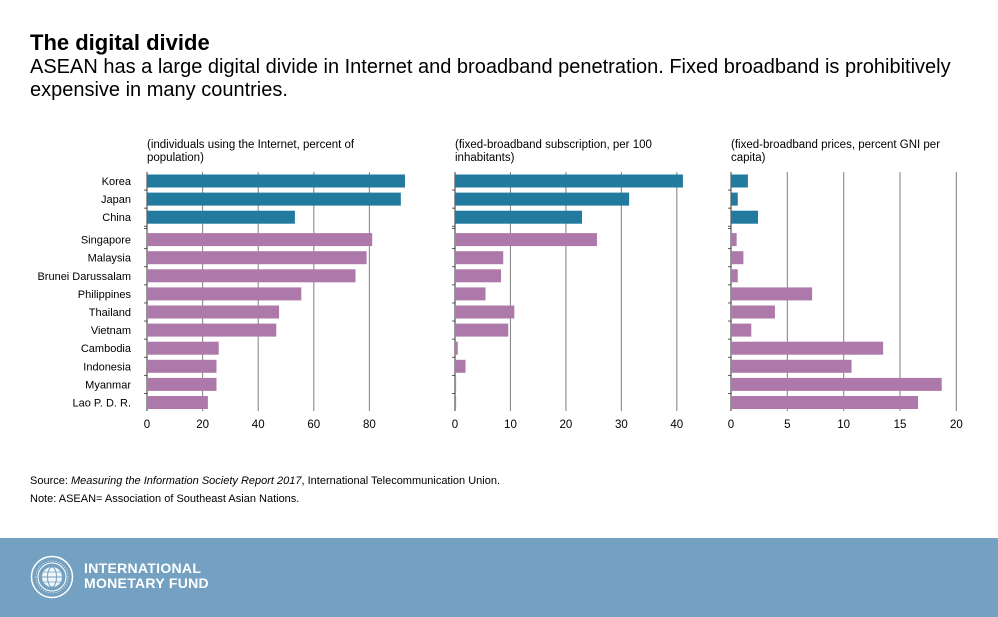 This screenshot has height=617, width=998. What do you see at coordinates (734, 240) in the screenshot?
I see `chart-3-bar-singapore` at bounding box center [734, 240].